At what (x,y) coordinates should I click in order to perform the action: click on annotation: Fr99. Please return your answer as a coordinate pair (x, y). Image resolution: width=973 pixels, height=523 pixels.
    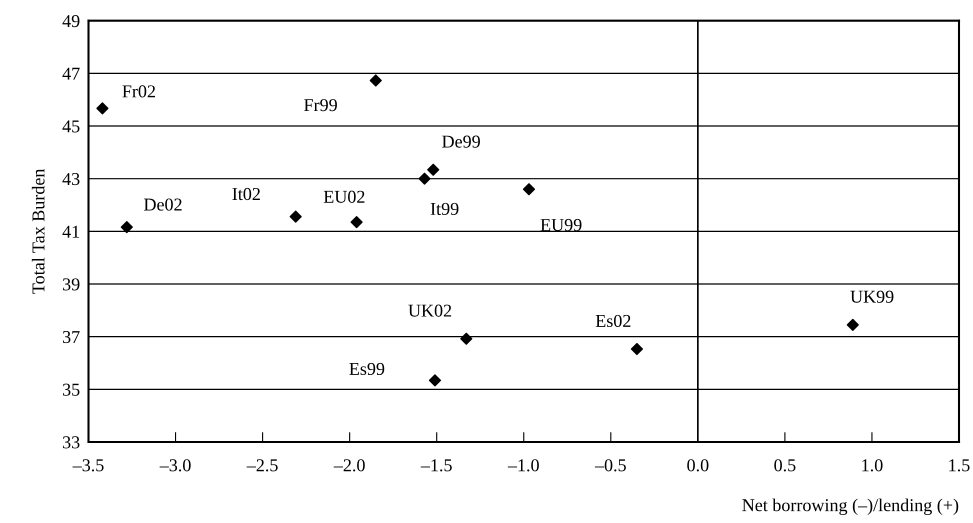
    Looking at the image, I should click on (320, 105).